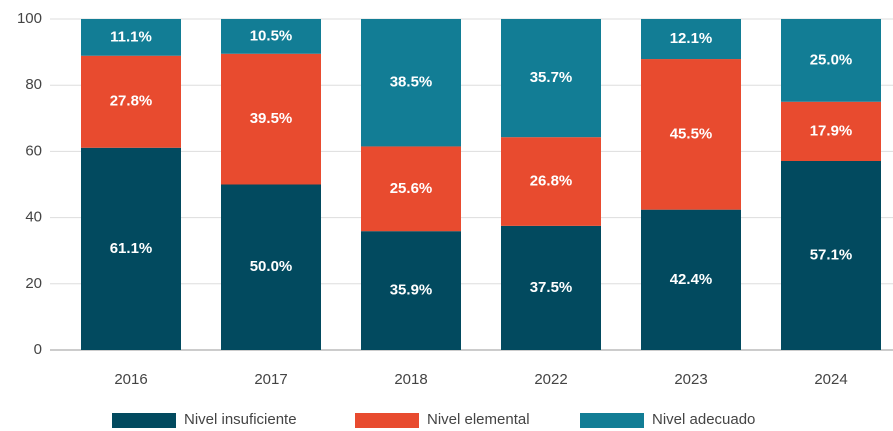 Image resolution: width=893 pixels, height=431 pixels. What do you see at coordinates (33, 283) in the screenshot?
I see `y-tick-label: 20` at bounding box center [33, 283].